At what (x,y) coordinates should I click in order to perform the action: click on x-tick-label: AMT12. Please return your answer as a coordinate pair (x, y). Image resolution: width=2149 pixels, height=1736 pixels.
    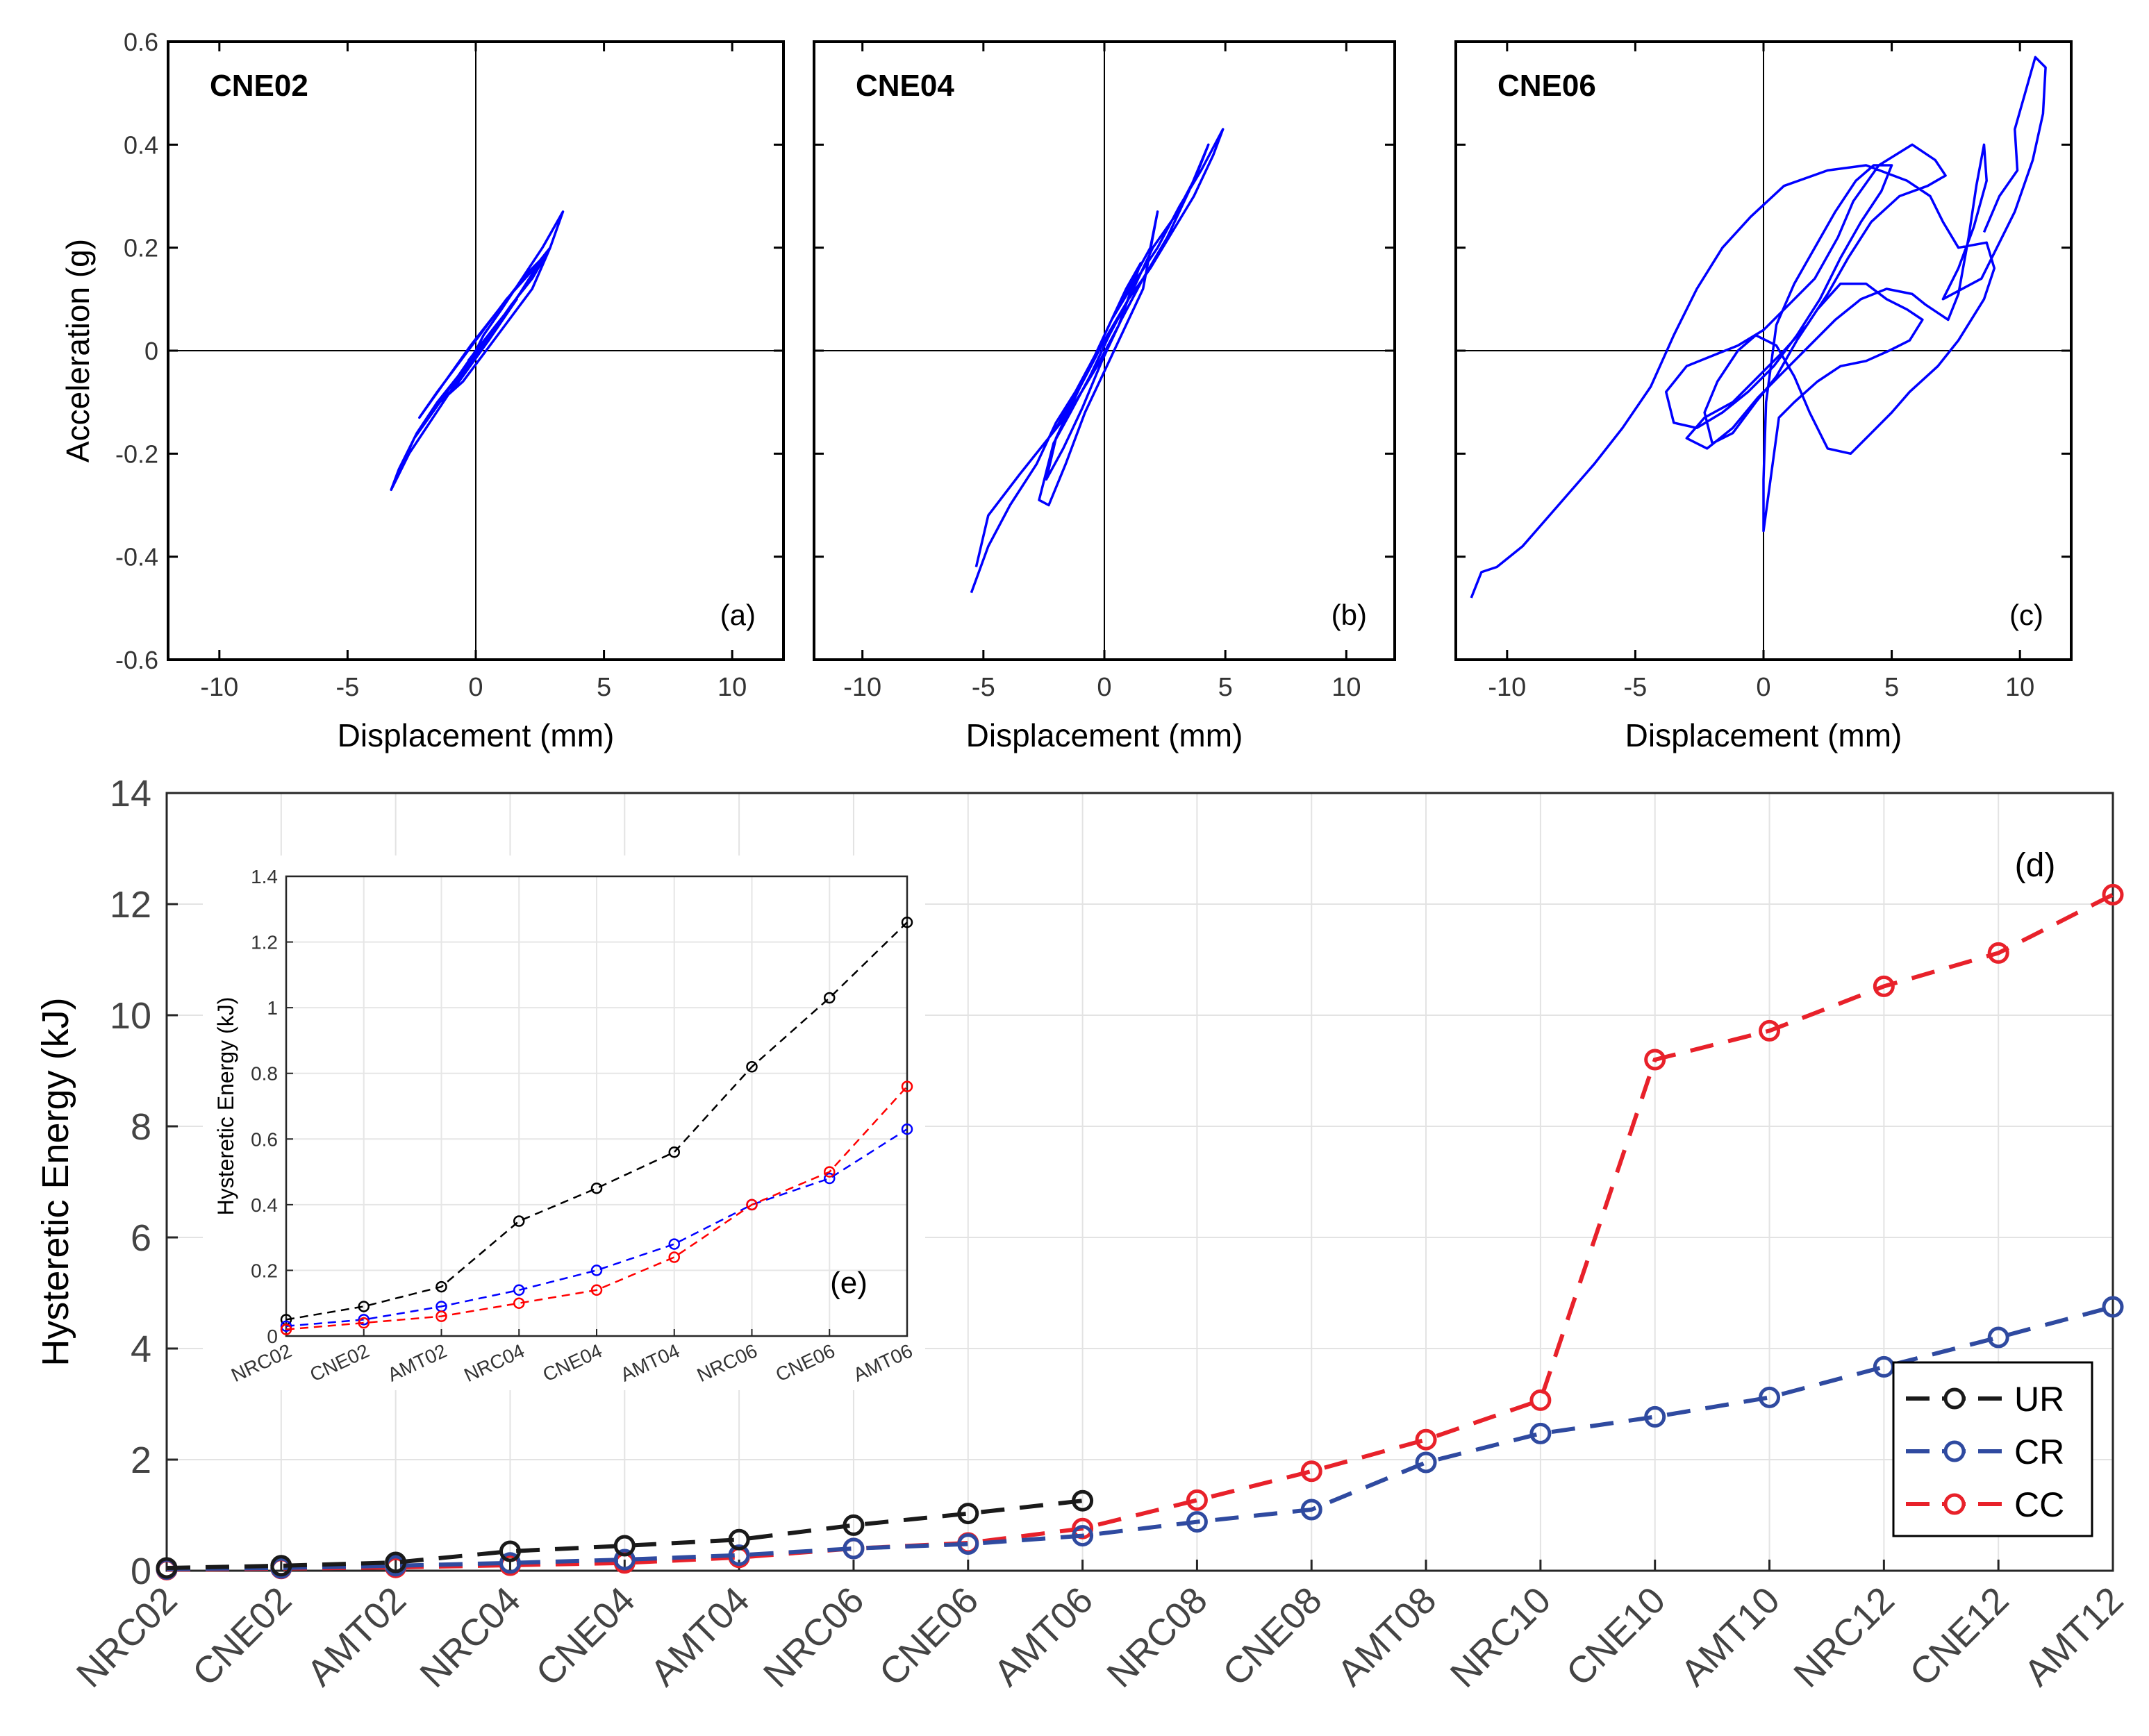
    Looking at the image, I should click on (2074, 1636).